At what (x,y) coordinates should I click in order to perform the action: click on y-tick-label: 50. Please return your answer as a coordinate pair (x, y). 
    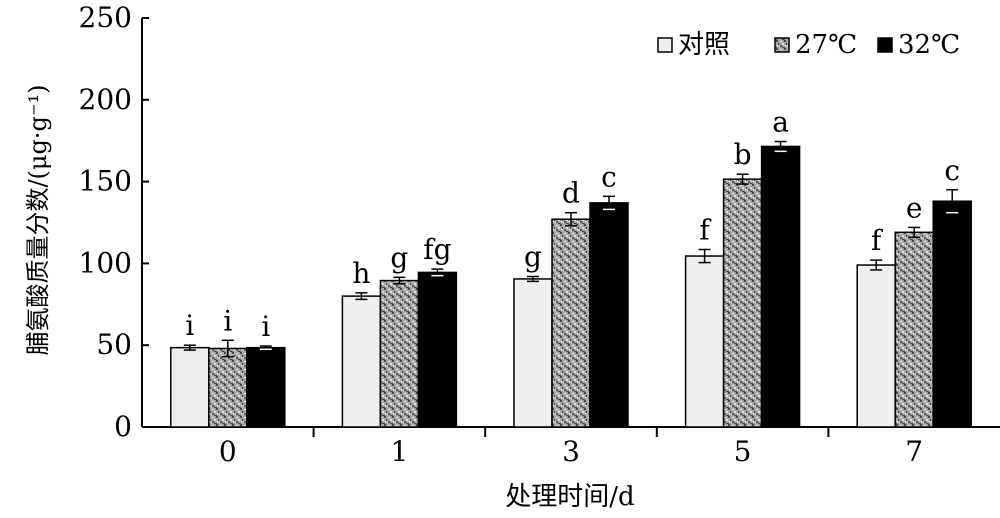
    Looking at the image, I should click on (114, 344).